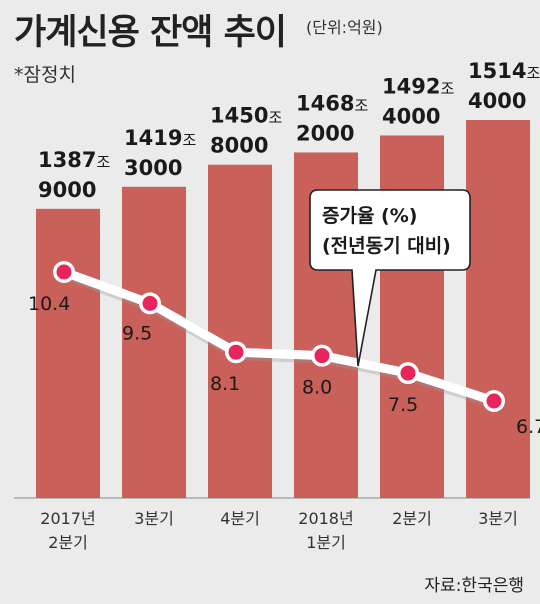 This screenshot has height=604, width=540. What do you see at coordinates (225, 384) in the screenshot?
I see `growth-value-label-2: 8.1` at bounding box center [225, 384].